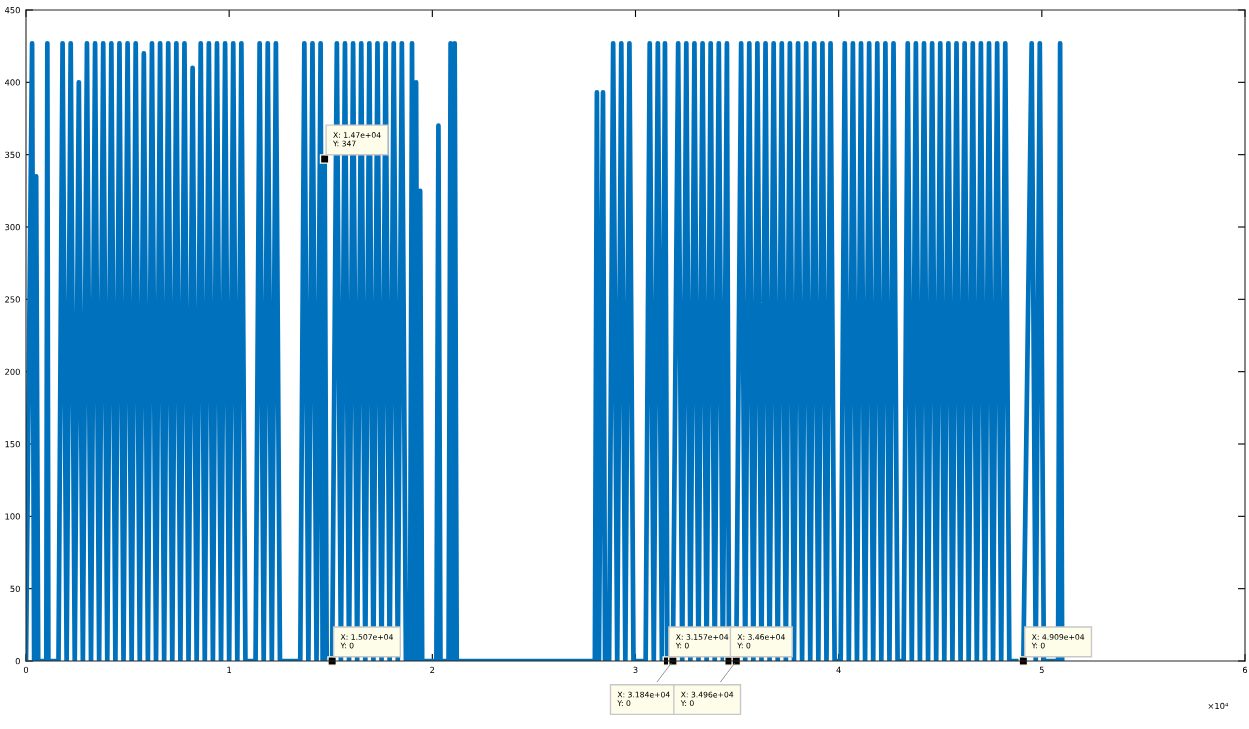  I want to click on x-tick-label: 3, so click(635, 670).